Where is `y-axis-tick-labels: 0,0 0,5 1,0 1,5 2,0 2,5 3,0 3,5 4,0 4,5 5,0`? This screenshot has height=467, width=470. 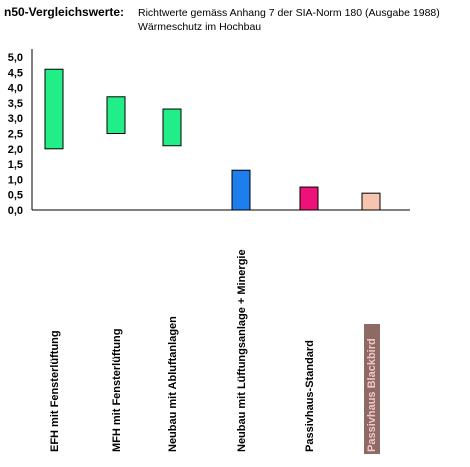 y-axis-tick-labels: 0,0 0,5 1,0 1,5 2,0 2,5 3,0 3,5 4,0 4,5 5,0 is located at coordinates (15, 134).